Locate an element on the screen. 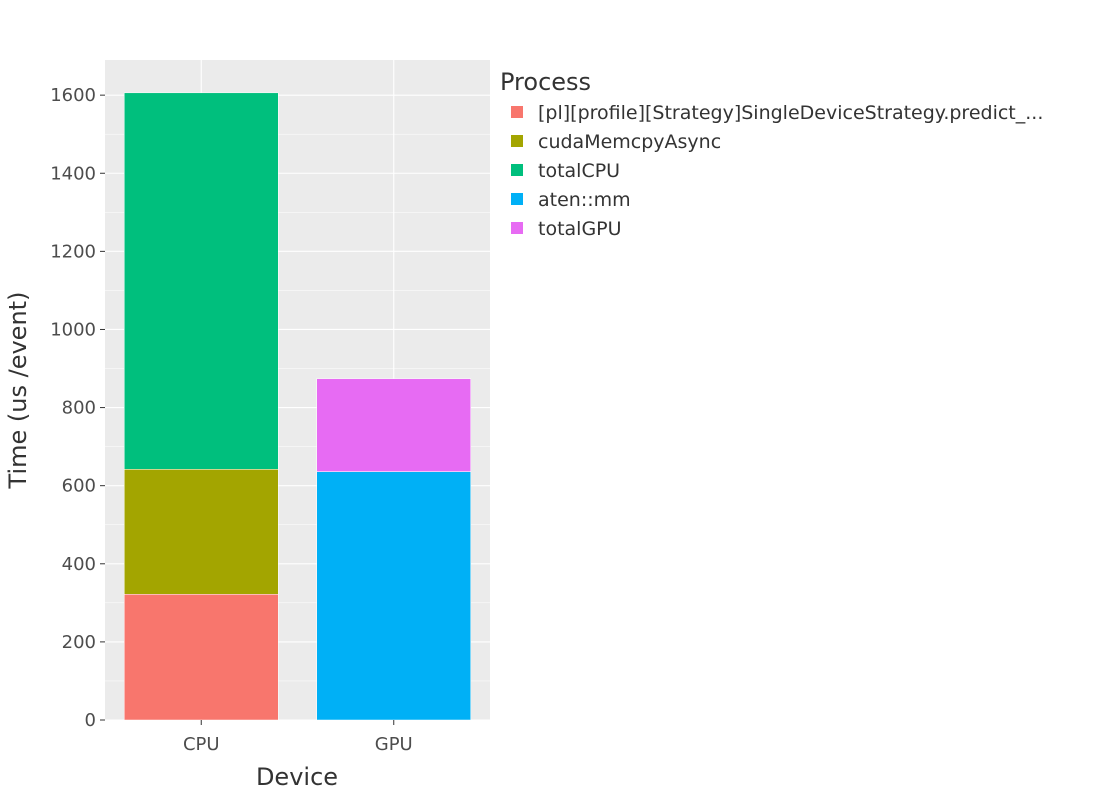  x-tick-label: GPU is located at coordinates (394, 744).